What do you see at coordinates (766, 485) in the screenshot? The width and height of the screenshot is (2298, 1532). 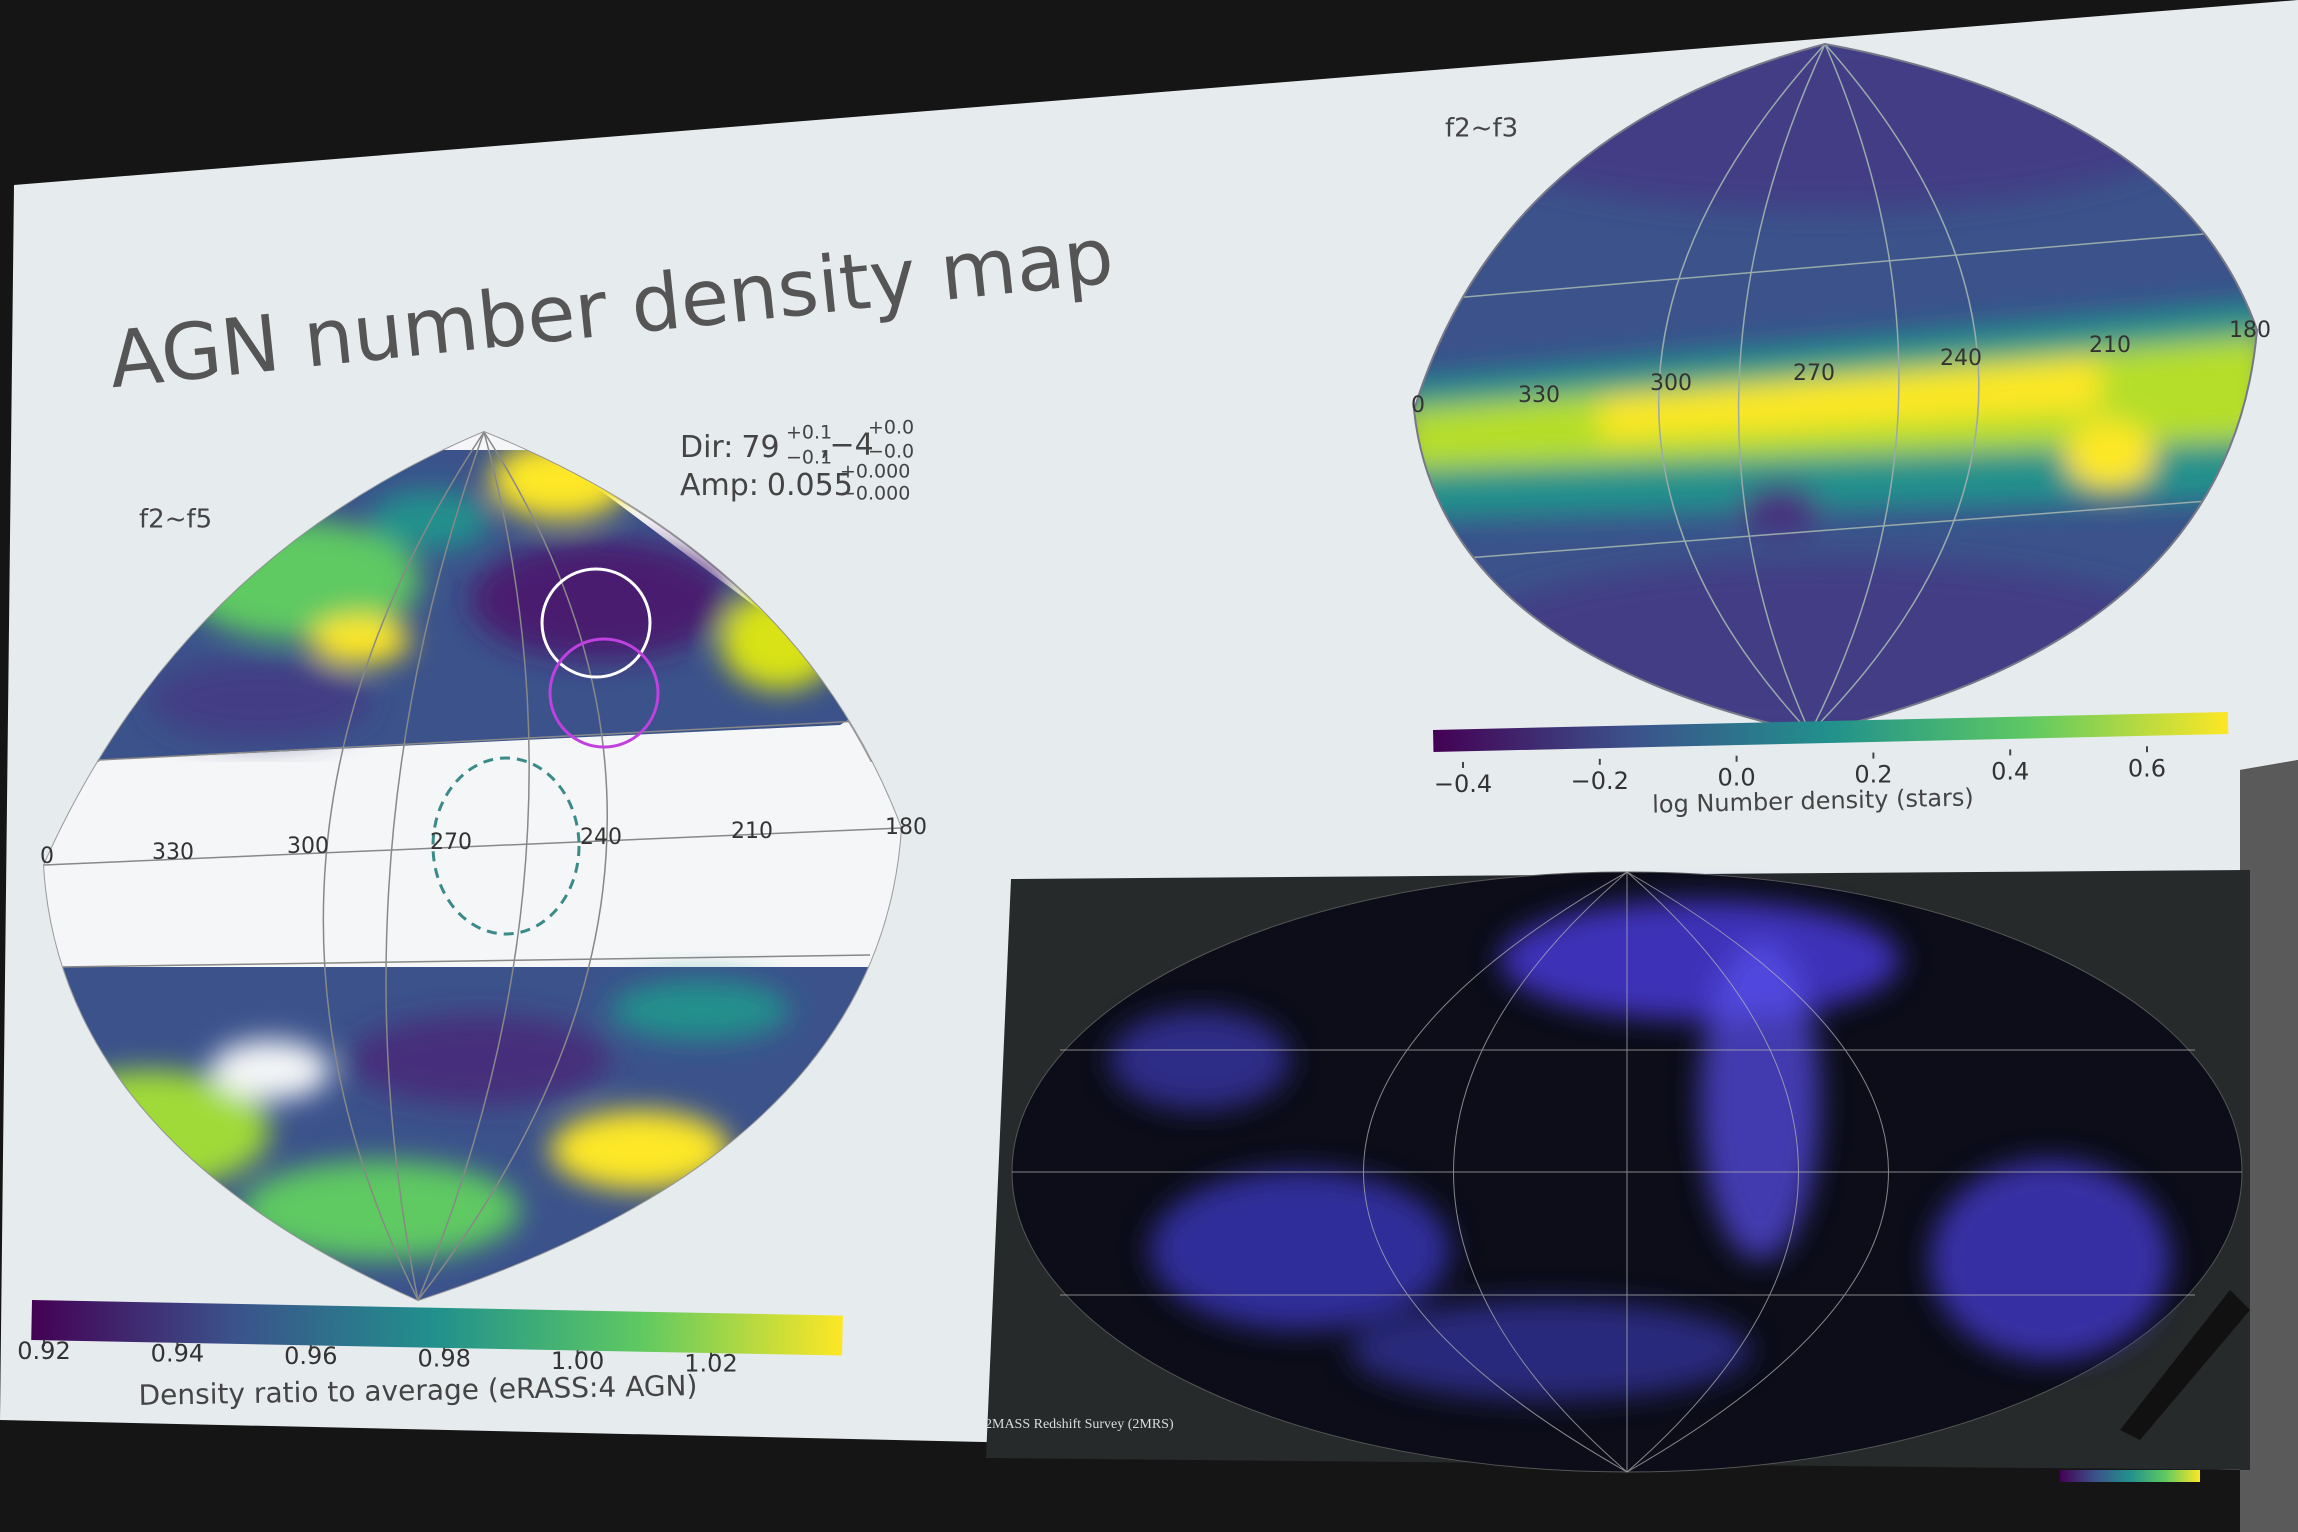 I see `annotation: Amp: 0.055` at bounding box center [766, 485].